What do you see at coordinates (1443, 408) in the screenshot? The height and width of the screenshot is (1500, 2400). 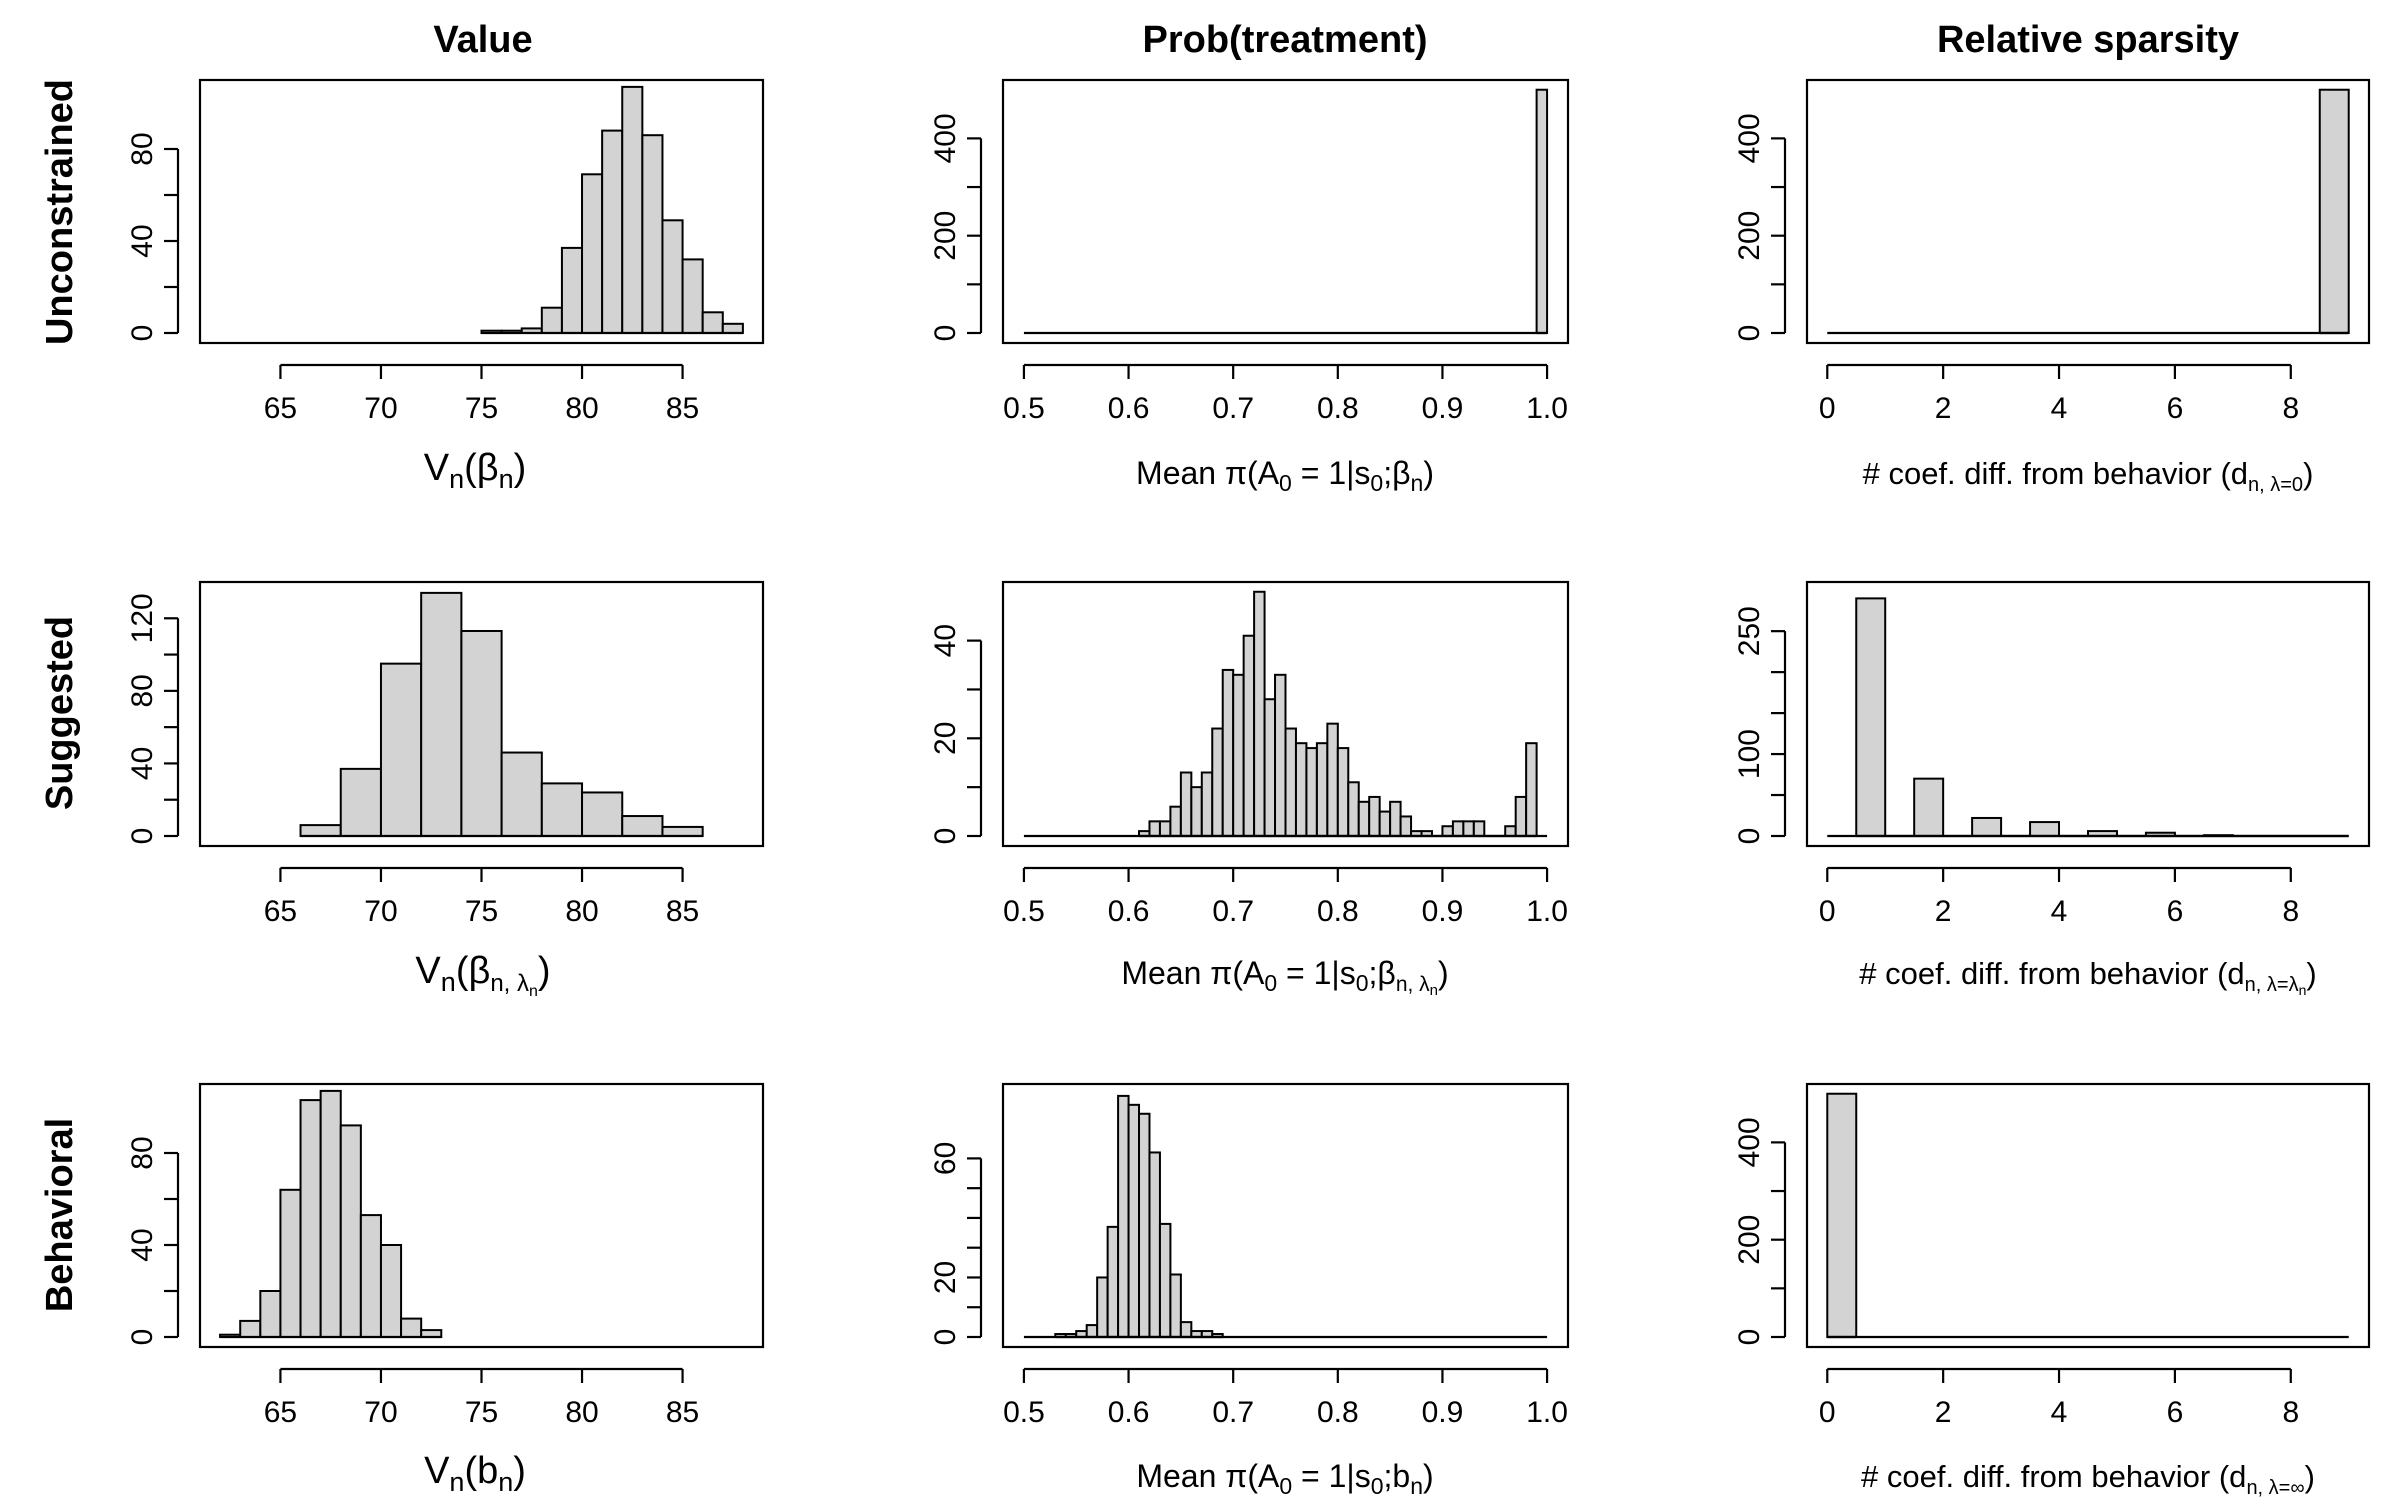 I see `x-tick-label: 0.9` at bounding box center [1443, 408].